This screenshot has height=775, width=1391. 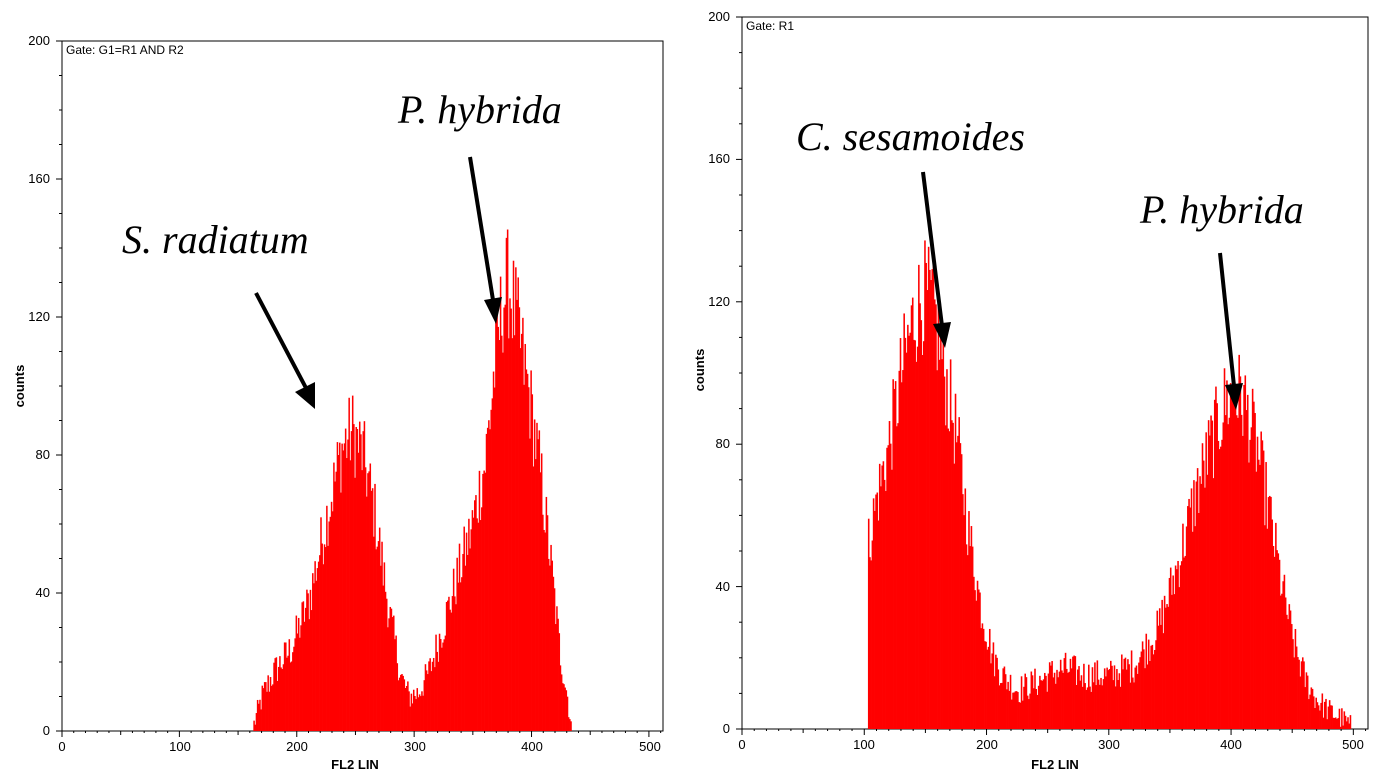 I want to click on y-tick-label: 120, so click(x=719, y=301).